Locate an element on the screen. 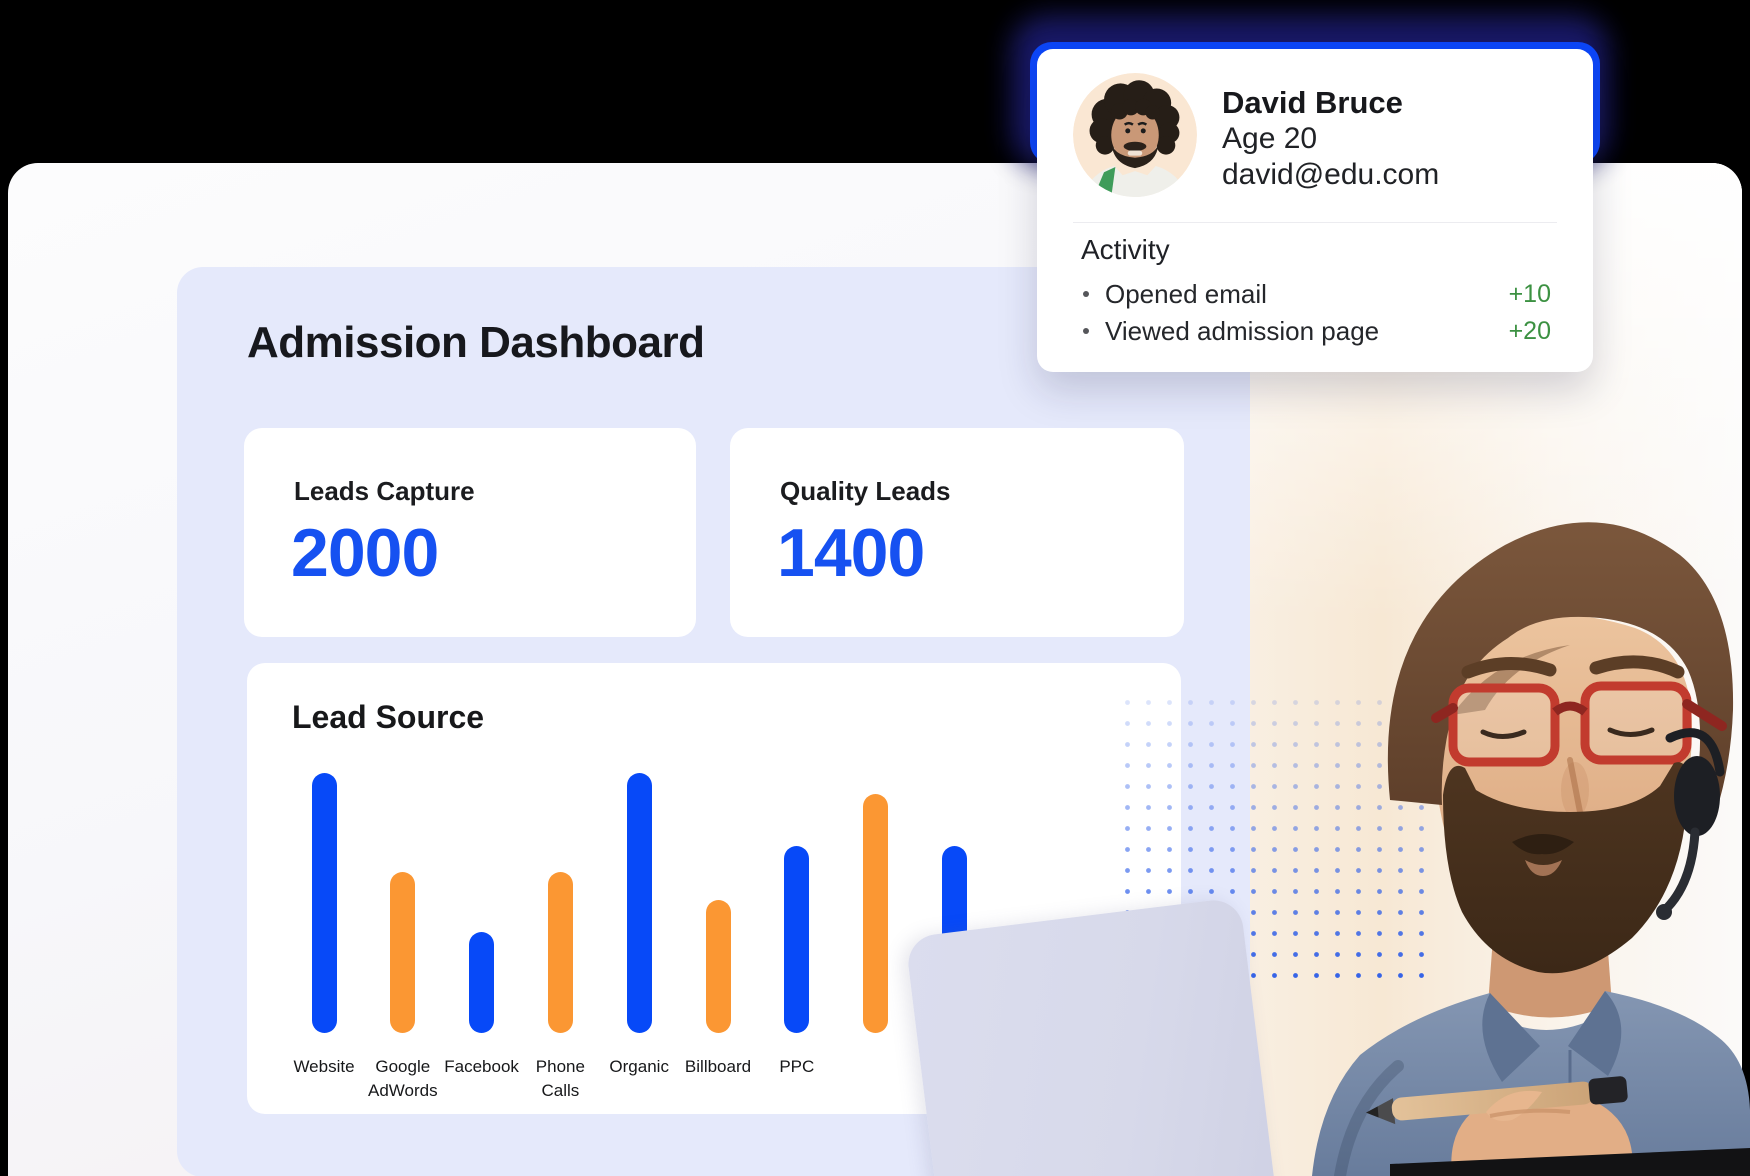  activity-score: +20 is located at coordinates (1529, 331).